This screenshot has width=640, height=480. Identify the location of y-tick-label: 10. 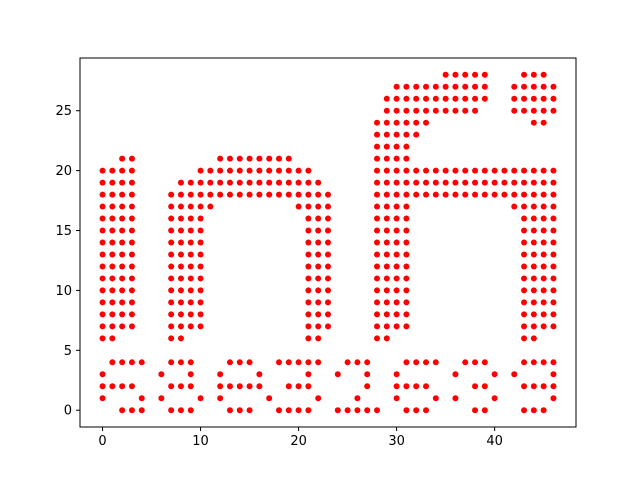
(63, 291).